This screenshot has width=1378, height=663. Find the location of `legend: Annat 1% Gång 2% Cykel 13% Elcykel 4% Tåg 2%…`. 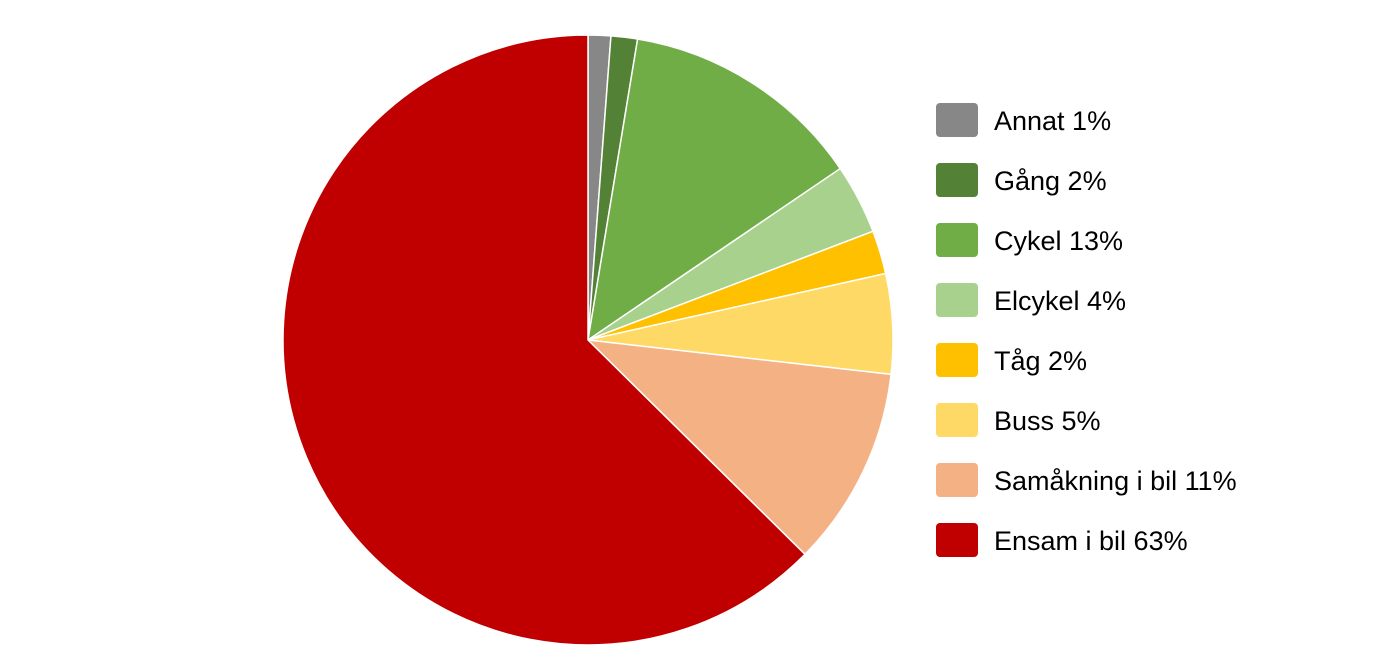

legend: Annat 1% Gång 2% Cykel 13% Elcykel 4% Tåg 2%… is located at coordinates (1086, 330).